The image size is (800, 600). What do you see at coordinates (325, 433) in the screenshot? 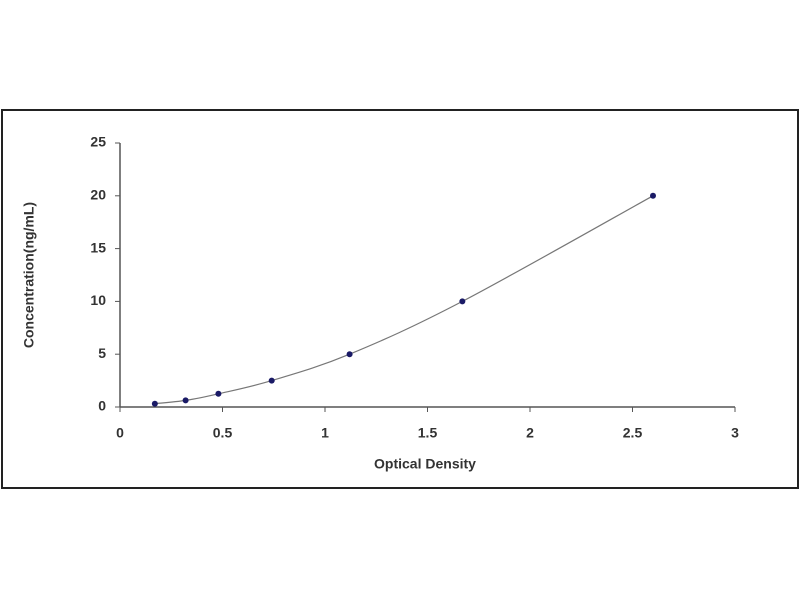
I see `x-tick-label: 1` at bounding box center [325, 433].